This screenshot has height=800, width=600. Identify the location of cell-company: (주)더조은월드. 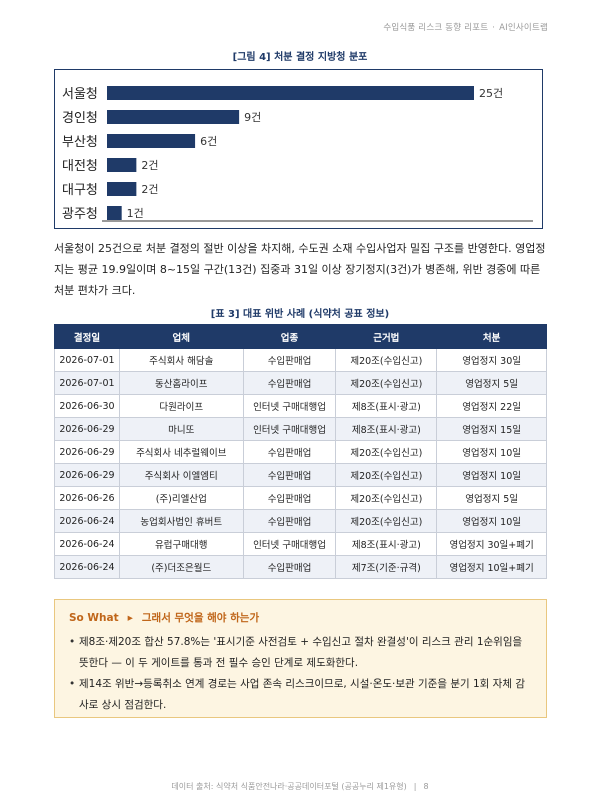
(181, 567).